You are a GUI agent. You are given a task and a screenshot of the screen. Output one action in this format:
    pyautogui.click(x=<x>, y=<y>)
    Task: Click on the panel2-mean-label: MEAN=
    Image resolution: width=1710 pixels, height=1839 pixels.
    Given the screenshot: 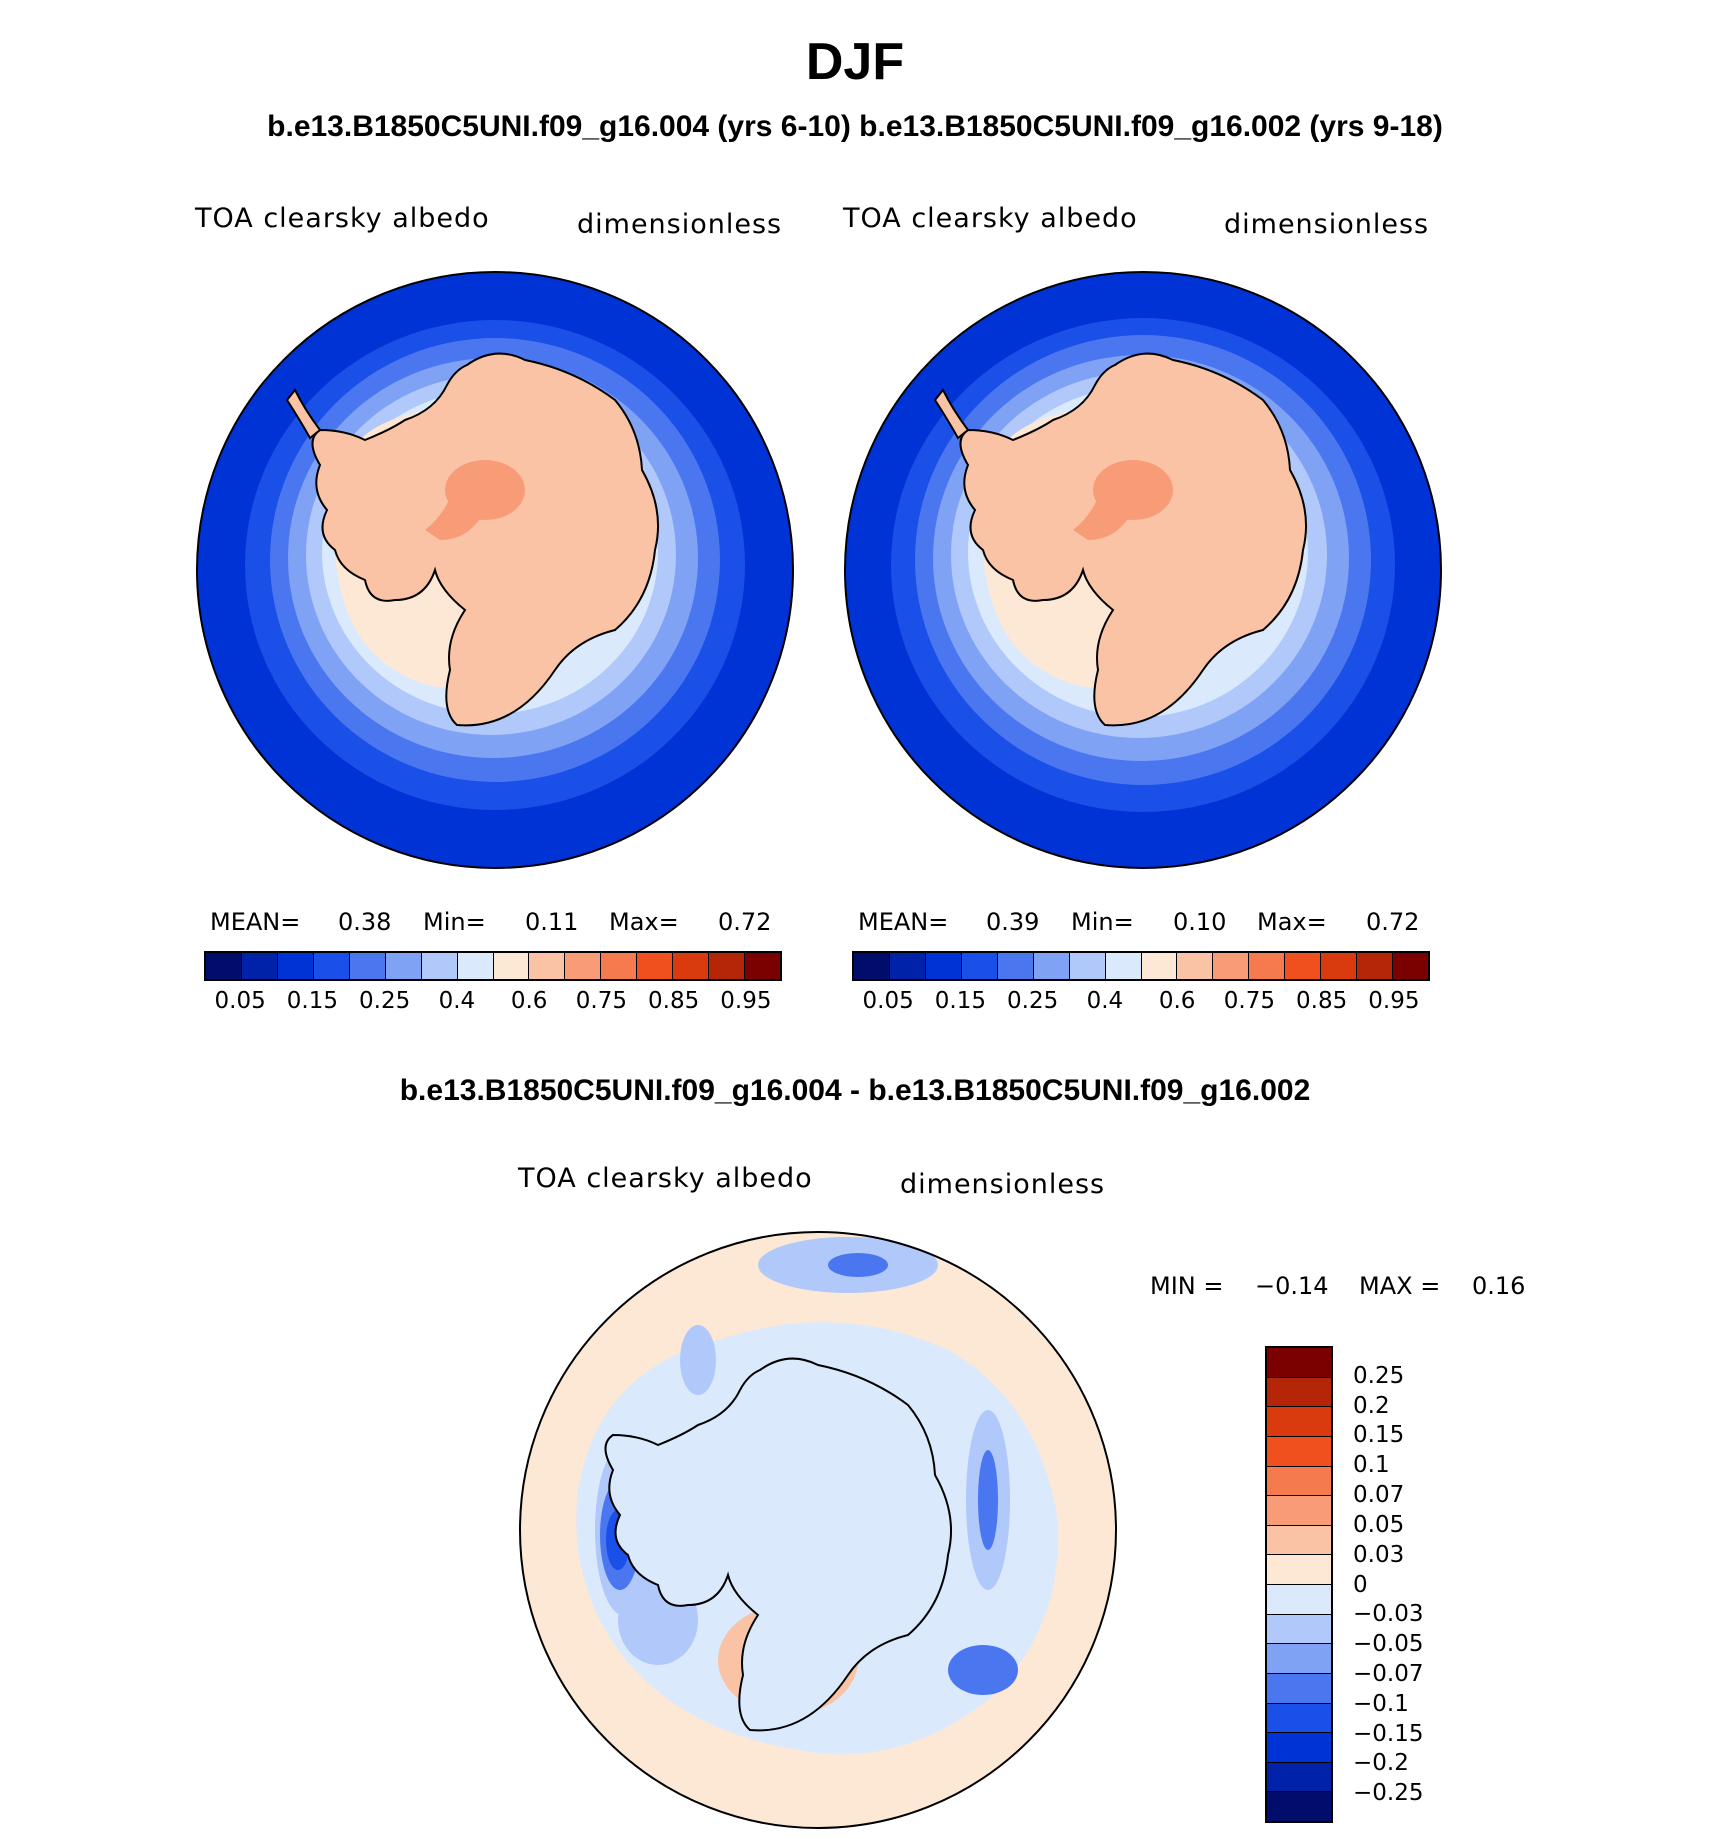 What is the action you would take?
    pyautogui.click(x=903, y=922)
    